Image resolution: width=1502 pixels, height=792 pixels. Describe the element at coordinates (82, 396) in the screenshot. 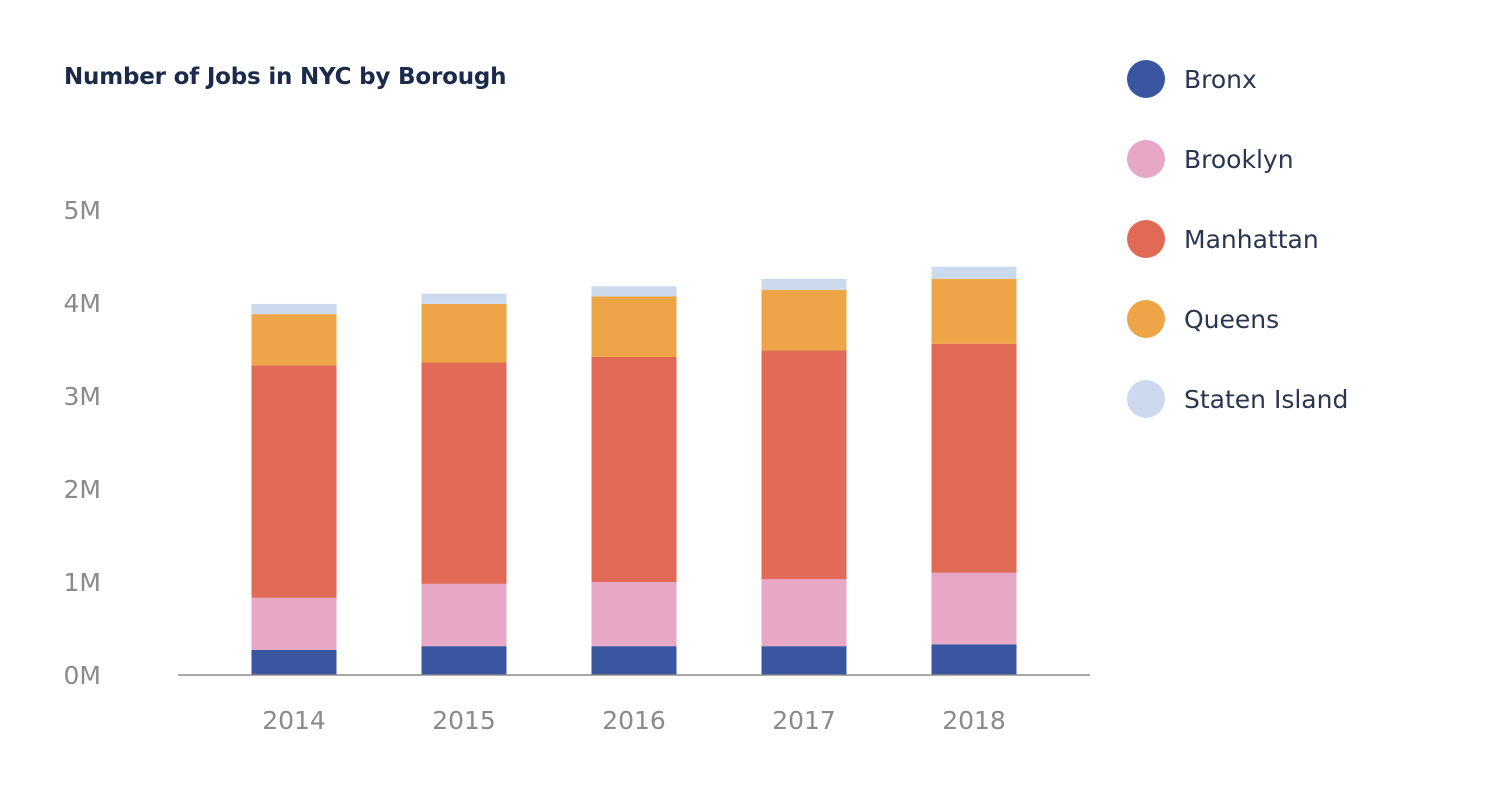

I see `y-tick-label: 3M` at that location.